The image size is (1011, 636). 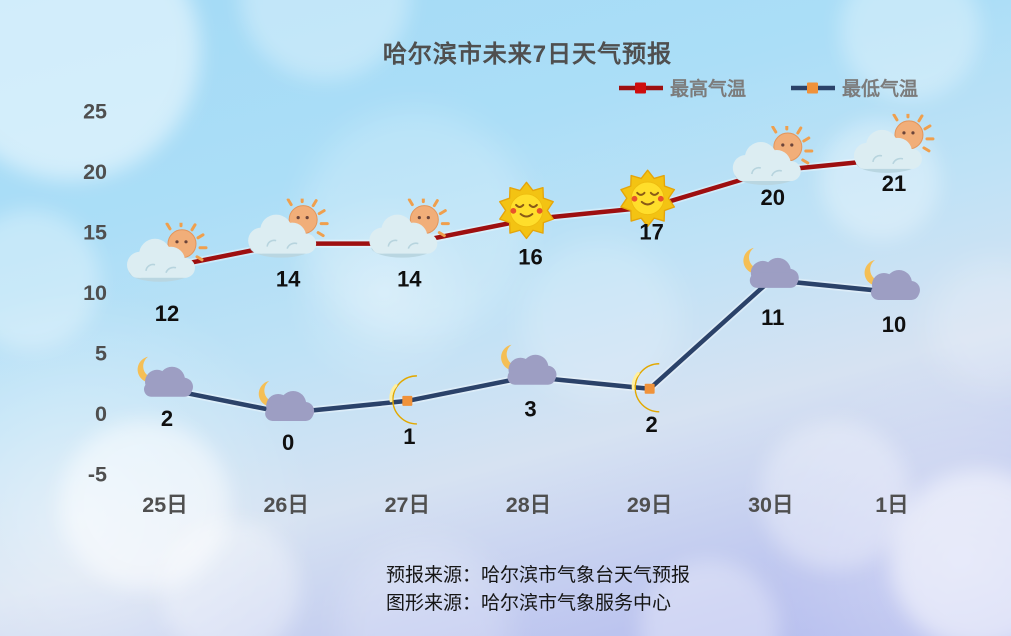 What do you see at coordinates (891, 505) in the screenshot?
I see `x-axis-tick-label: 1日` at bounding box center [891, 505].